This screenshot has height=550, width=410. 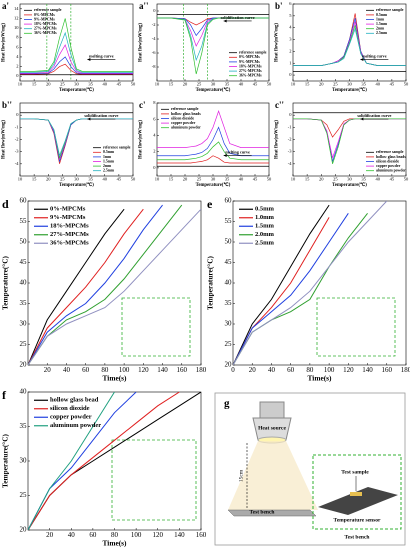 I want to click on bench-label: Test bench, so click(x=356, y=537).